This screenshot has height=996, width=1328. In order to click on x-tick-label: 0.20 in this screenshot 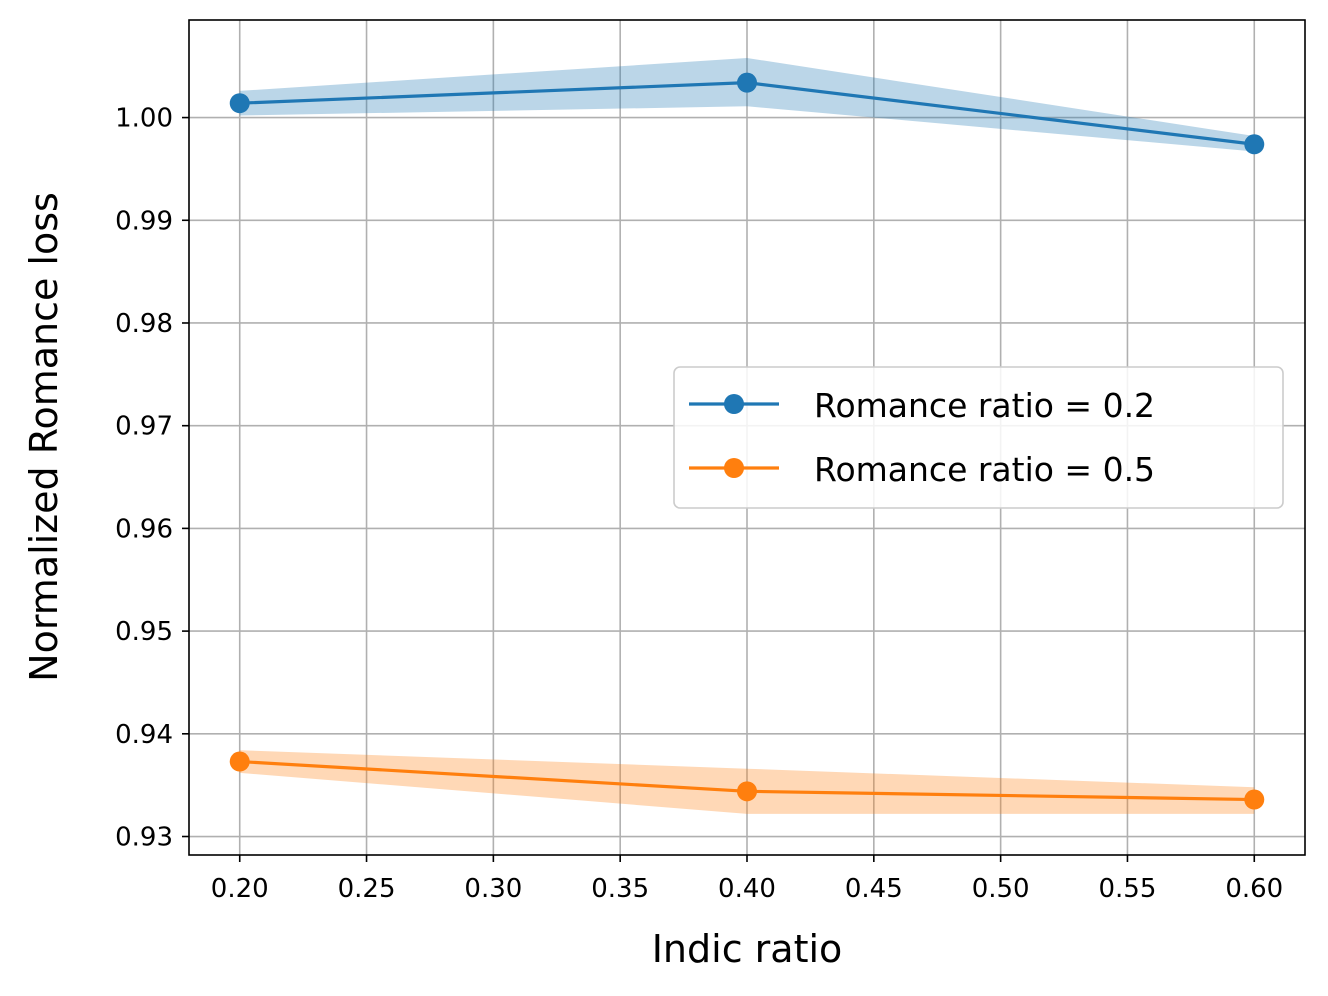, I will do `click(240, 889)`.